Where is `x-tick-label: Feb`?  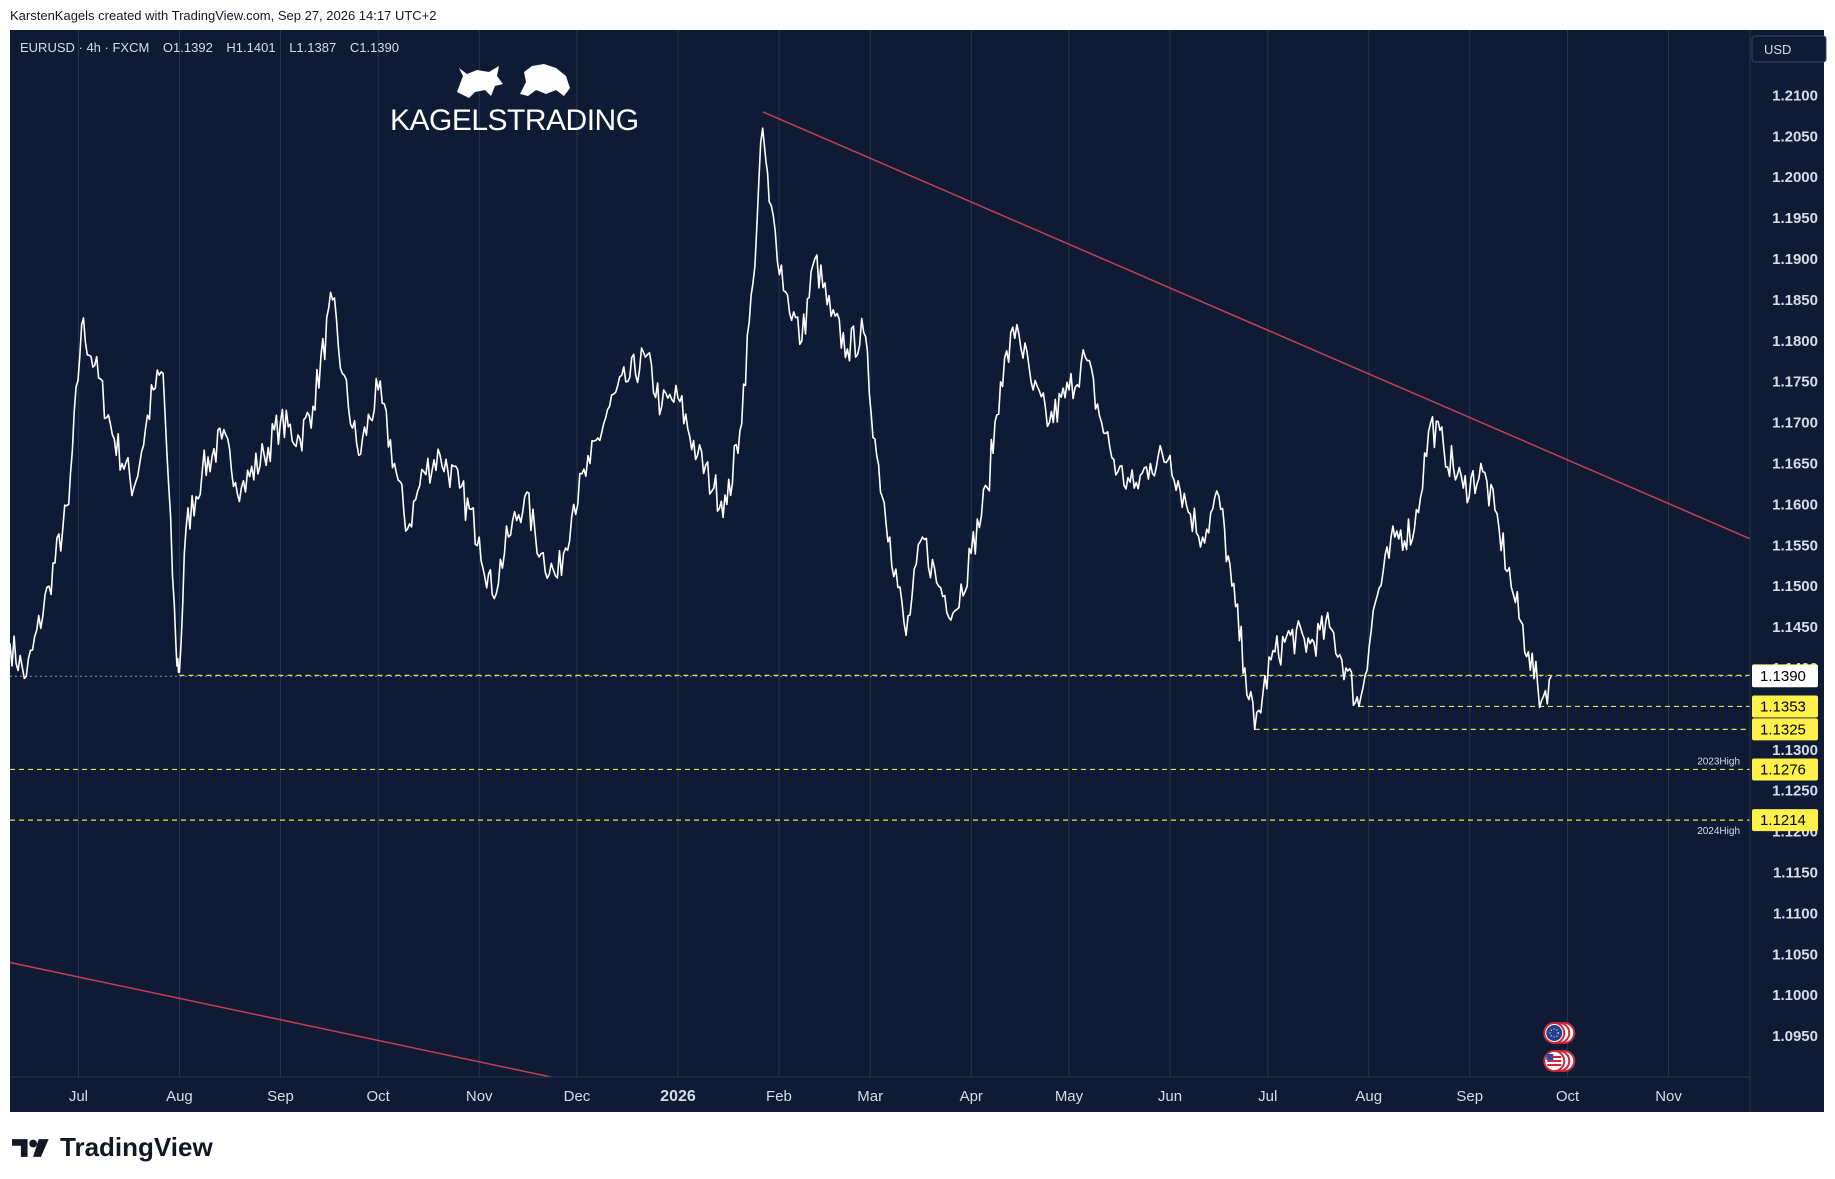
x-tick-label: Feb is located at coordinates (779, 1096).